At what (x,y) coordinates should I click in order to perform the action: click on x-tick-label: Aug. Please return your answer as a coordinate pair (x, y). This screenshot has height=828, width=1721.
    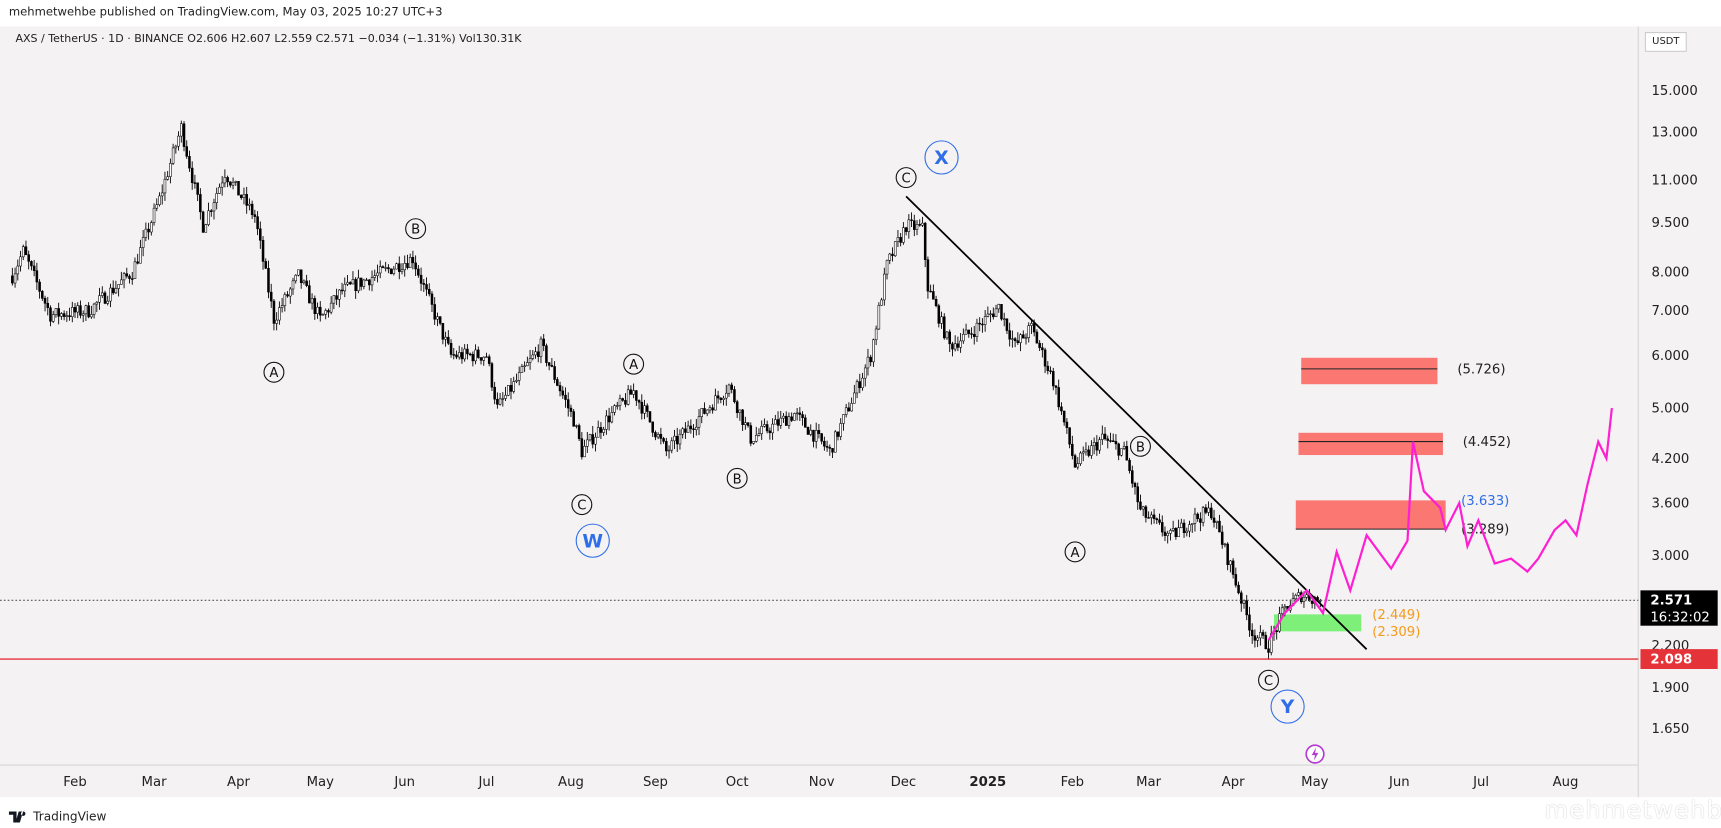
    Looking at the image, I should click on (1566, 782).